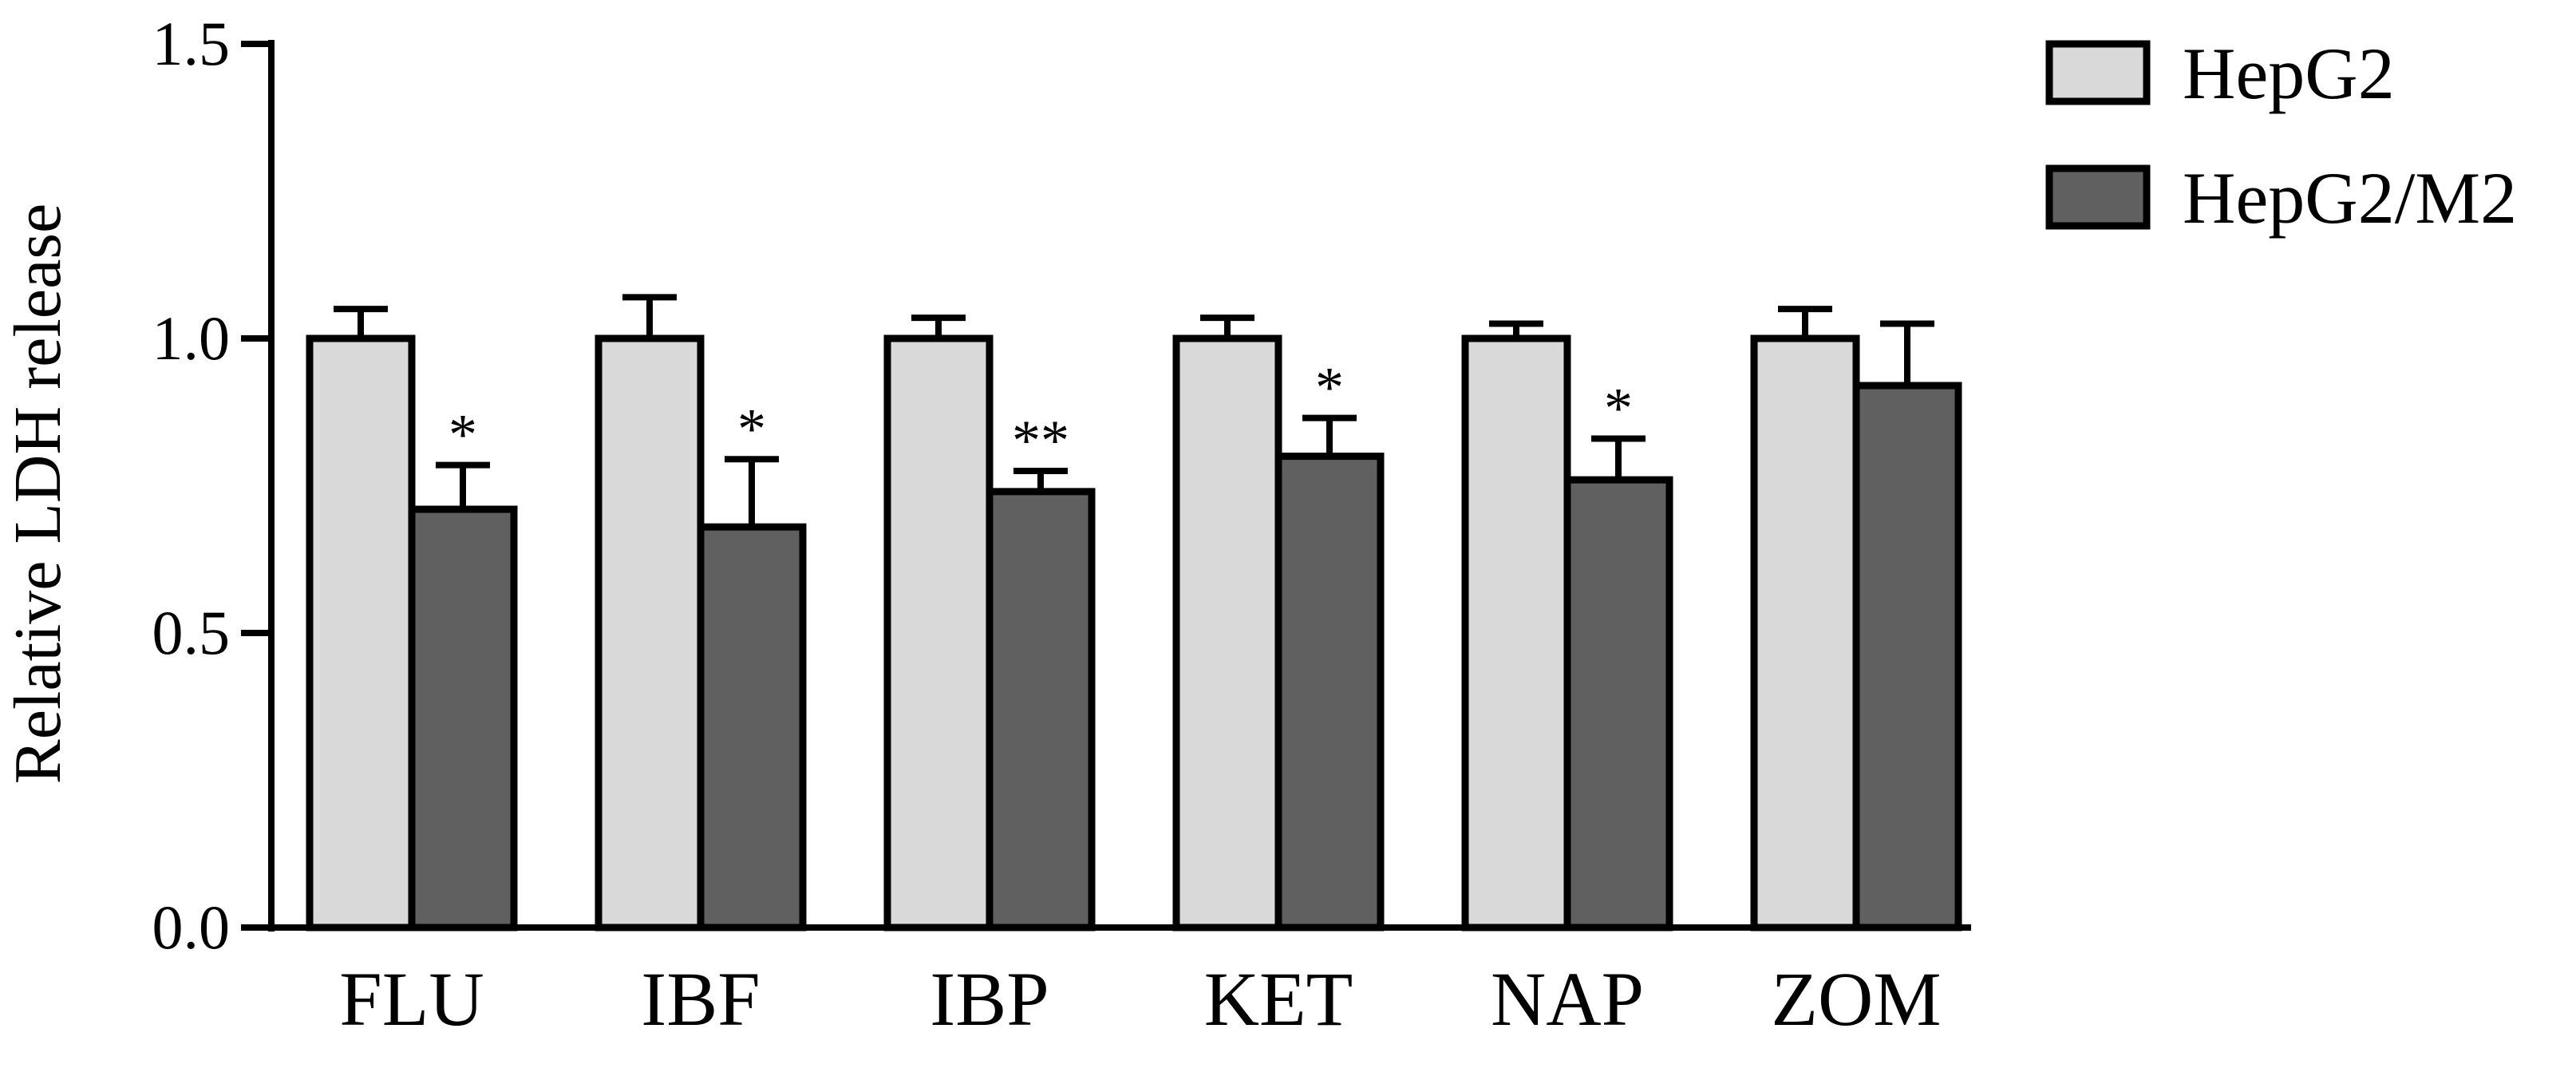  Describe the element at coordinates (191, 927) in the screenshot. I see `y-tick-label: 0.0` at that location.